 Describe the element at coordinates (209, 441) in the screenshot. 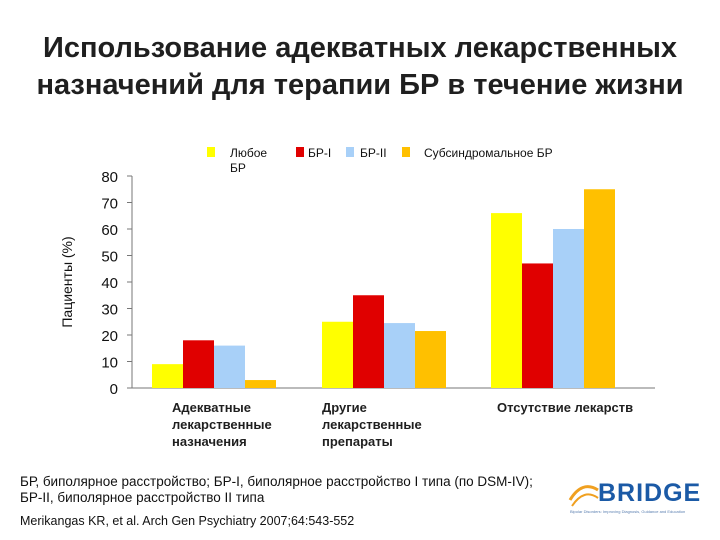

I see `x-category-label: назначения` at that location.